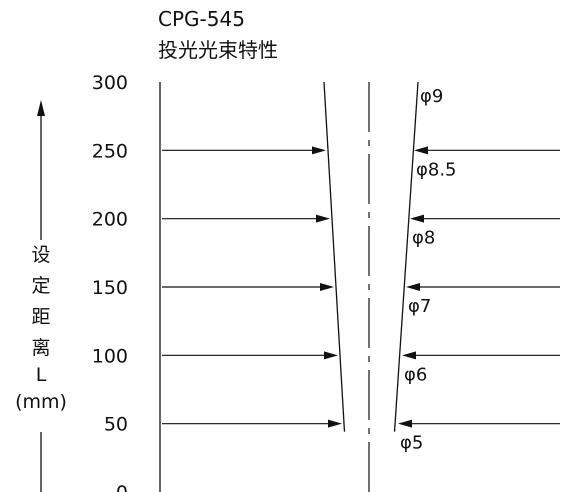 The width and height of the screenshot is (574, 492). I want to click on distance-row: φ6, so click(361, 368).